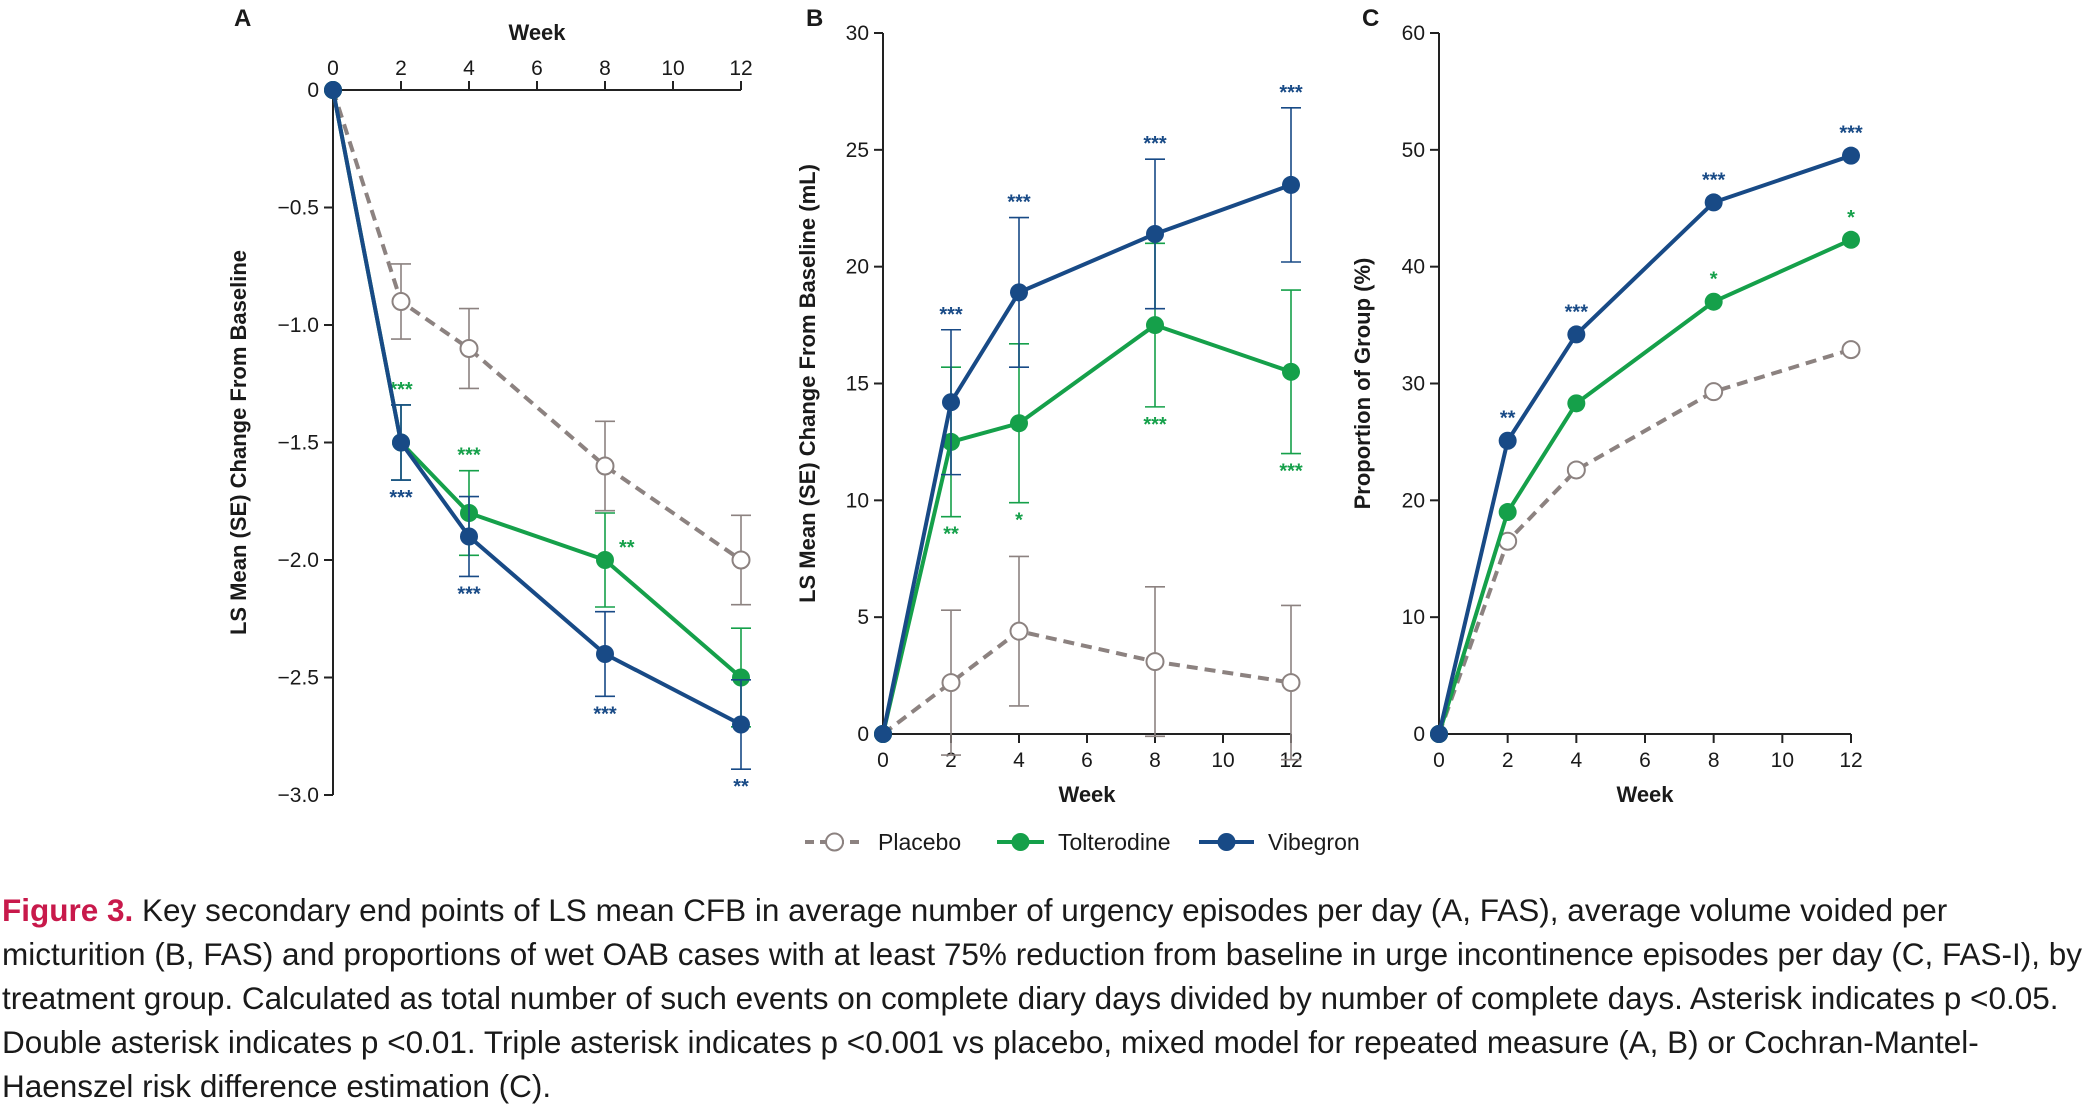 This screenshot has width=2092, height=1108. I want to click on legend-item-placebo: Placebo, so click(883, 842).